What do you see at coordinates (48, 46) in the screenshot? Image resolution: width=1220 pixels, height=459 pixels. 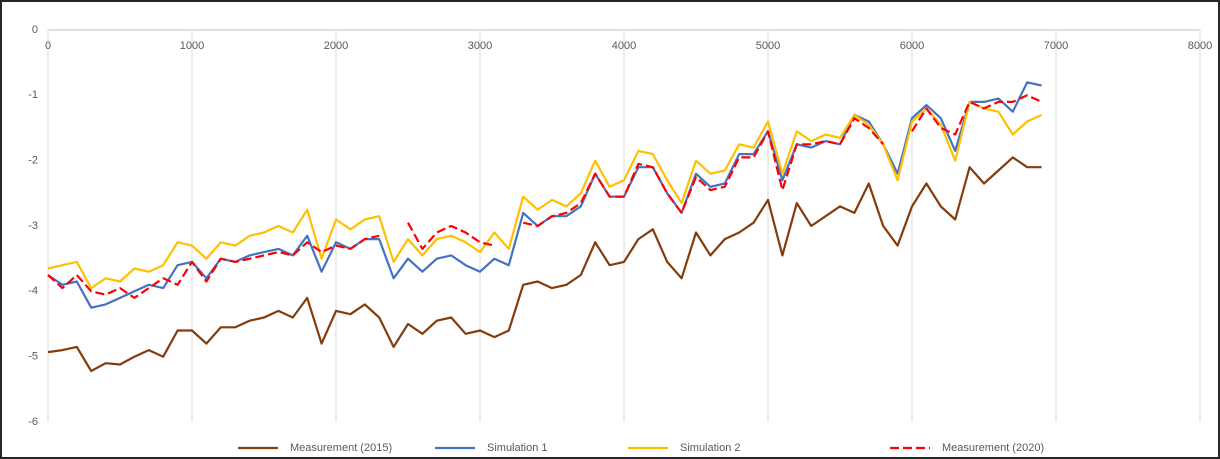 I see `x-tick-label: 0` at bounding box center [48, 46].